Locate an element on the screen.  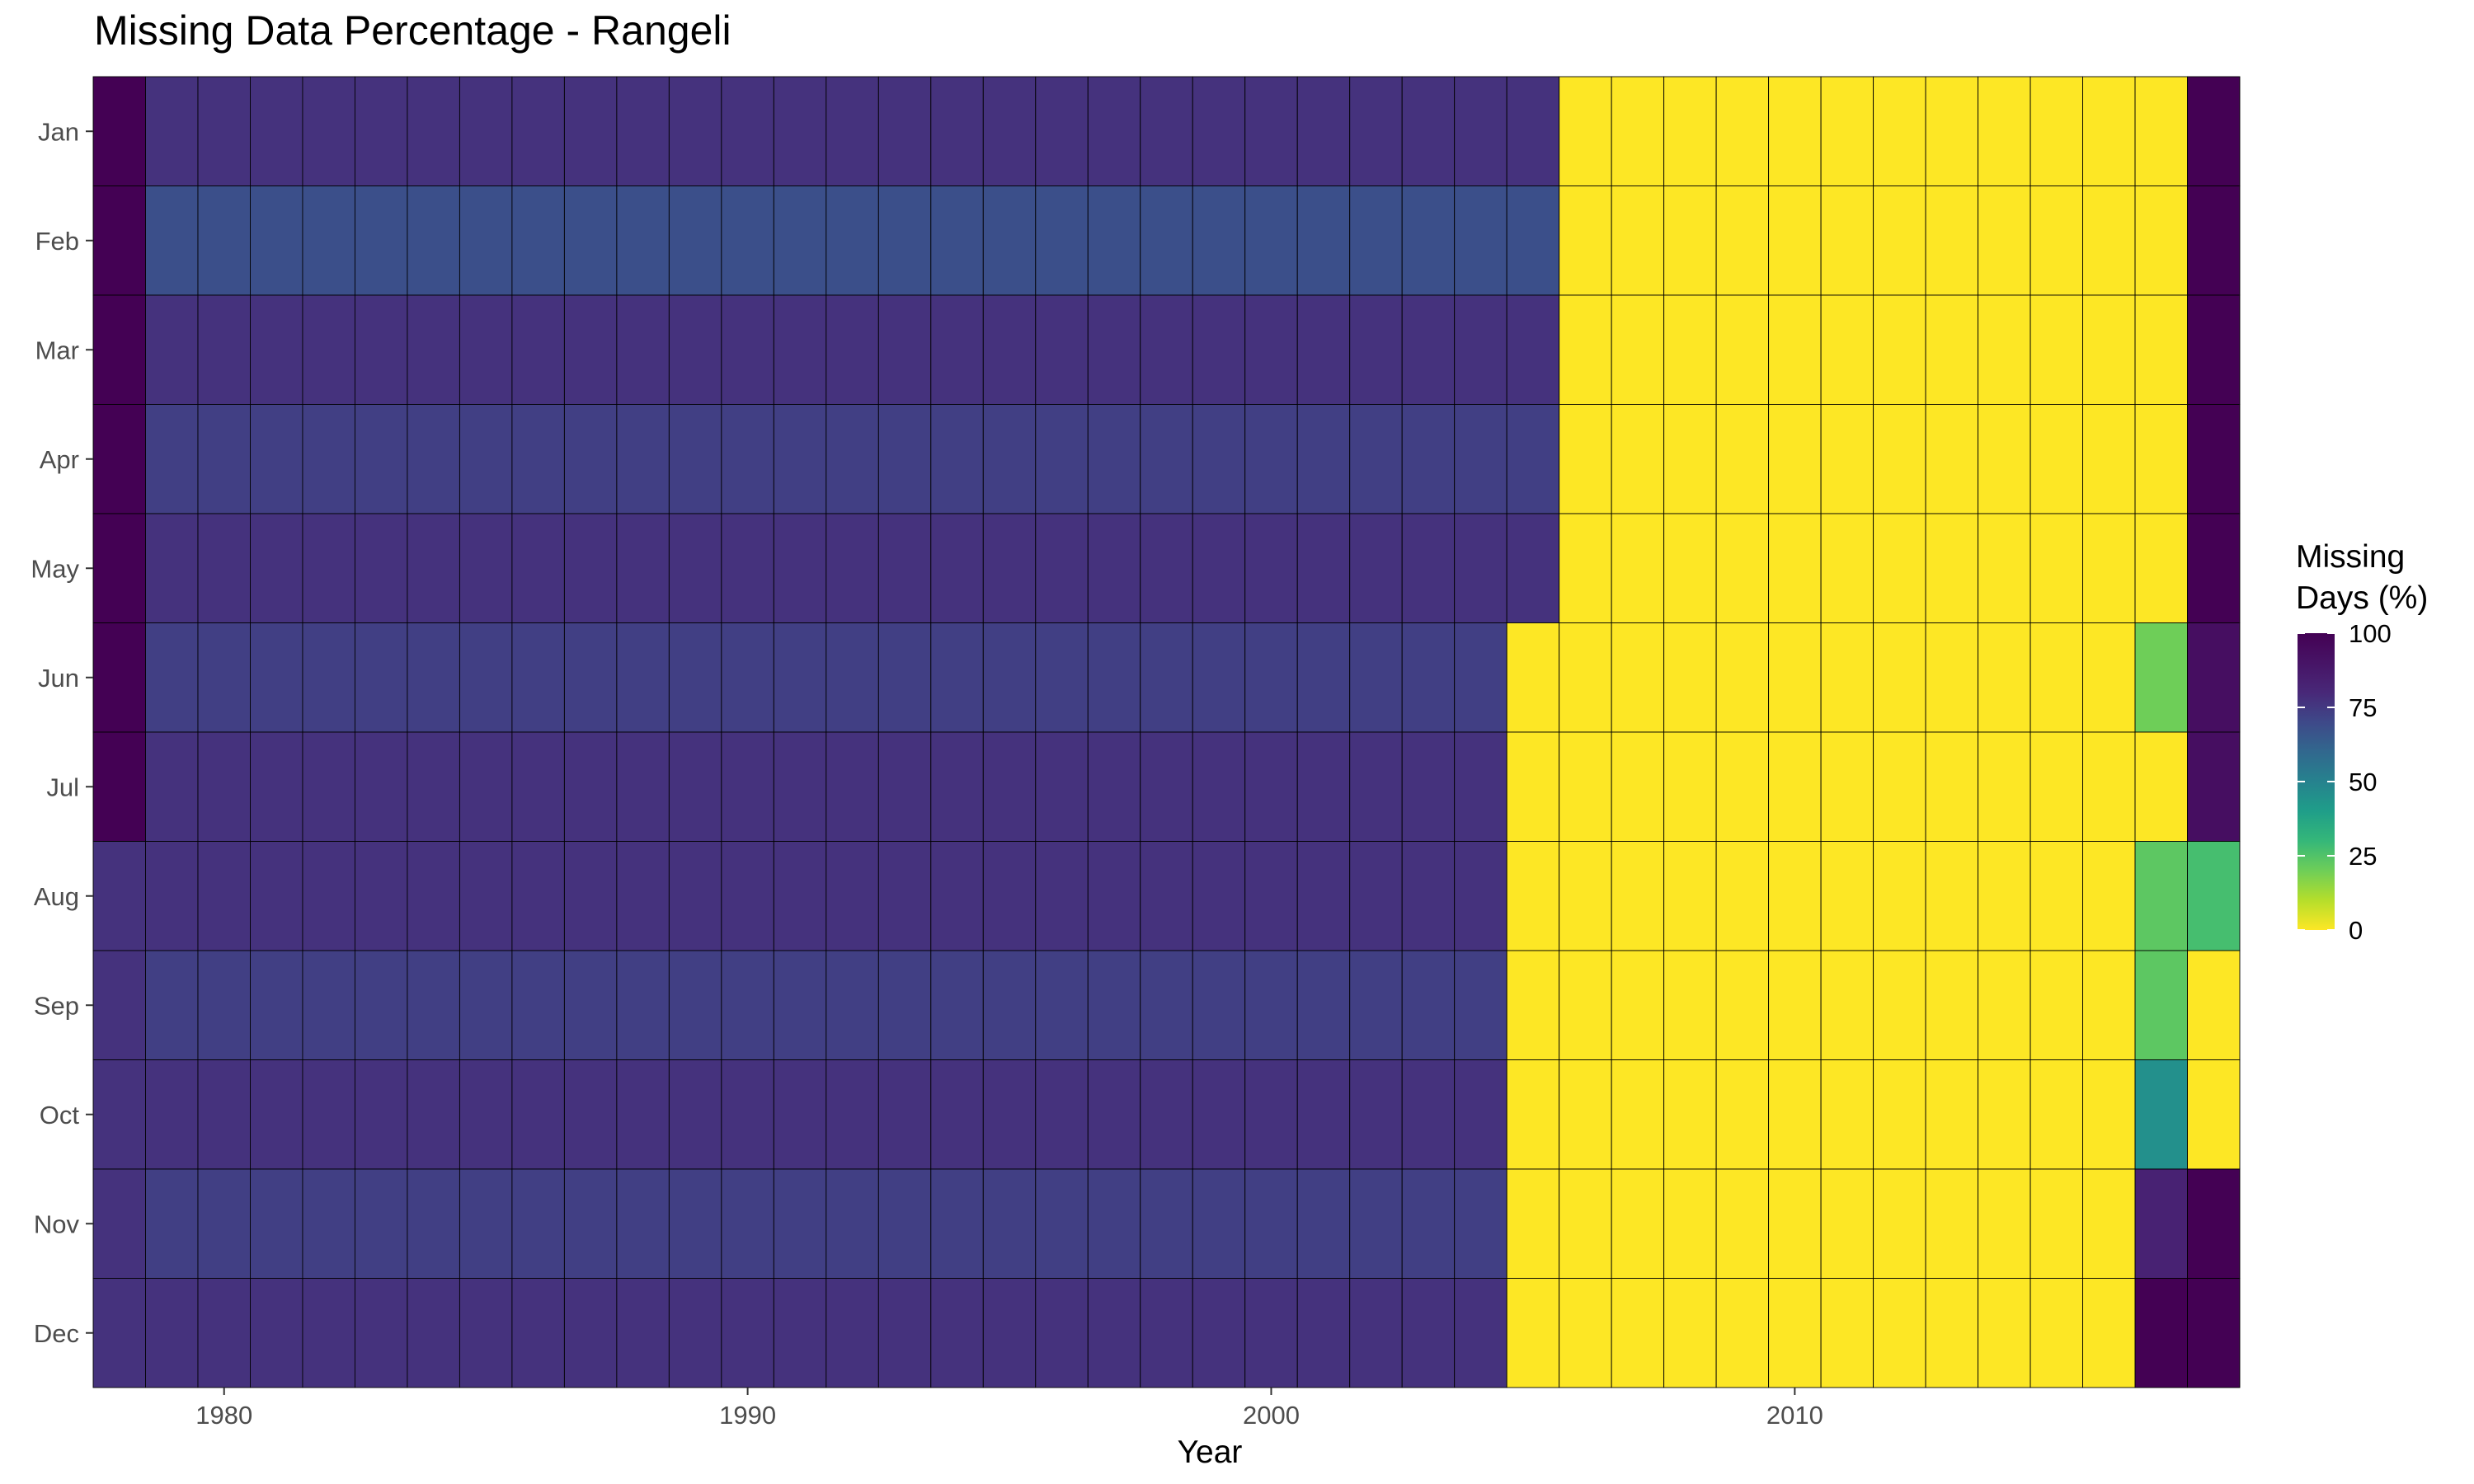
legend-title-line-1: Missing is located at coordinates (2350, 557).